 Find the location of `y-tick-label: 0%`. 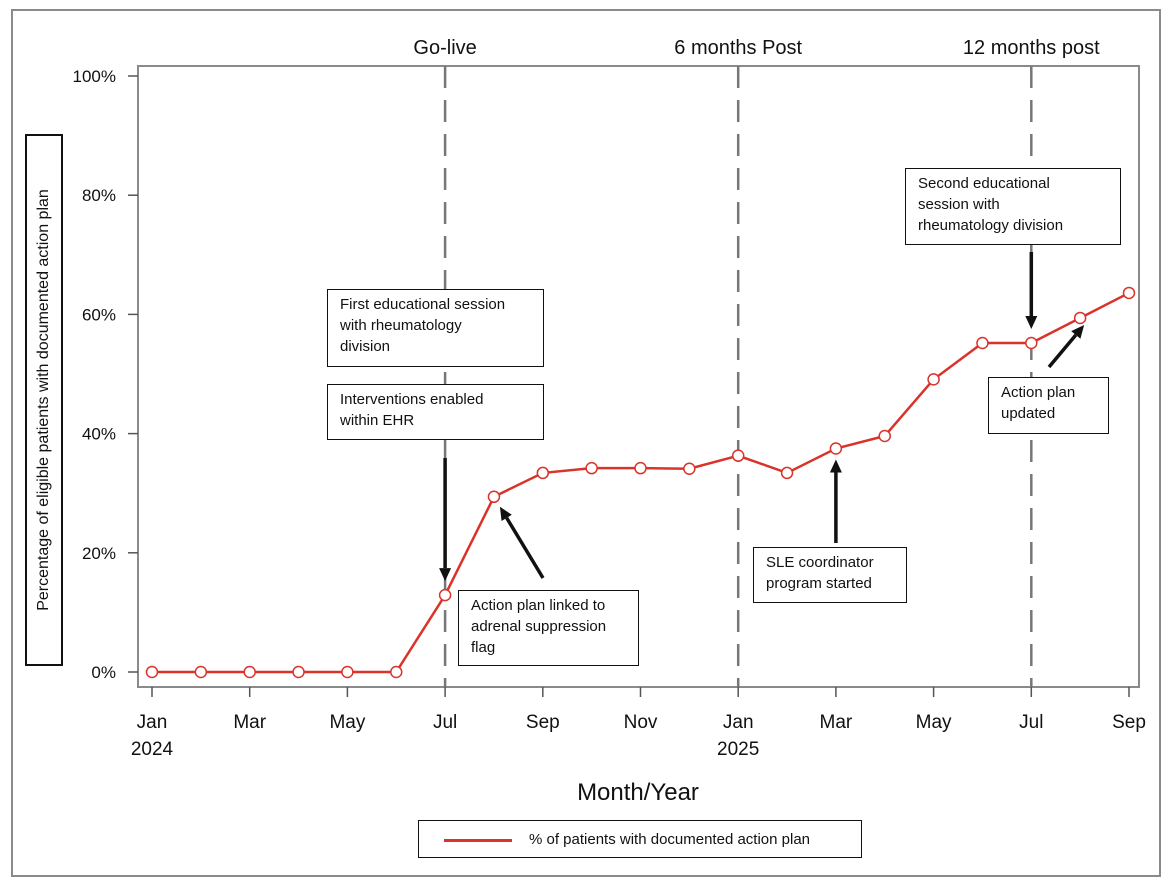

y-tick-label: 0% is located at coordinates (103, 672).